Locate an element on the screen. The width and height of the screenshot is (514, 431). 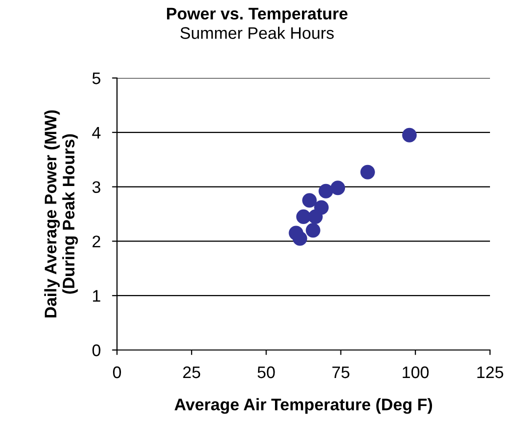
chart-title: Power vs. Temperature is located at coordinates (257, 15).